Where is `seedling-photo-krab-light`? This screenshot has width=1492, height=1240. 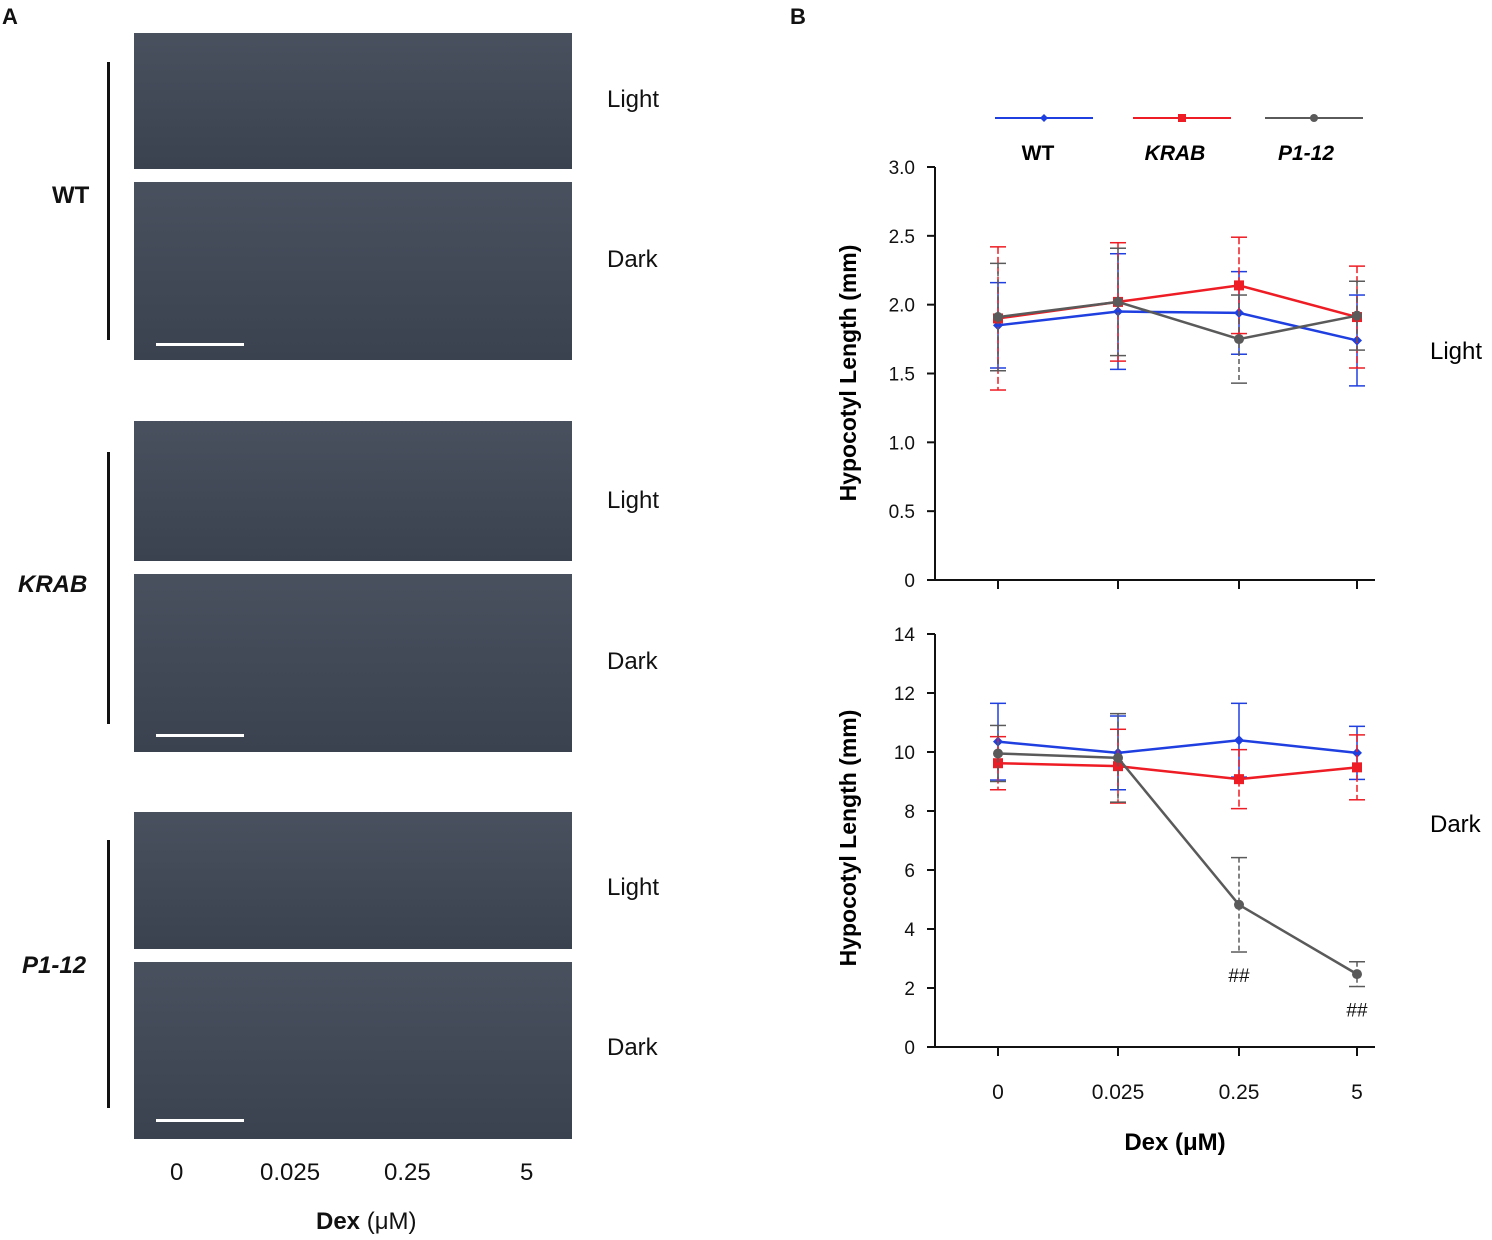
seedling-photo-krab-light is located at coordinates (353, 491).